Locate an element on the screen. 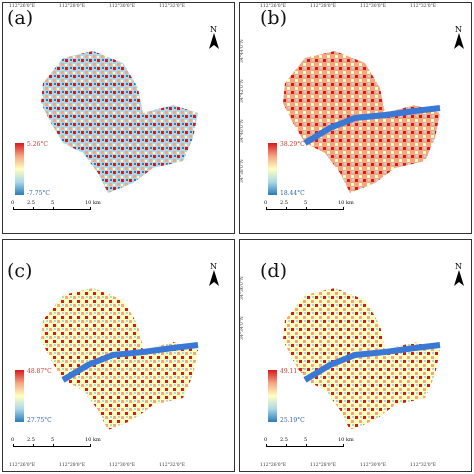 This screenshot has width=474, height=474. legend-min: 27.75°C is located at coordinates (39, 420).